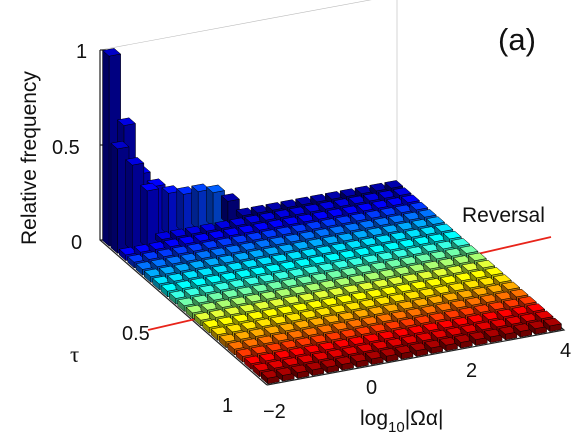  Describe the element at coordinates (76, 243) in the screenshot. I see `z-tick-label: 0` at that location.